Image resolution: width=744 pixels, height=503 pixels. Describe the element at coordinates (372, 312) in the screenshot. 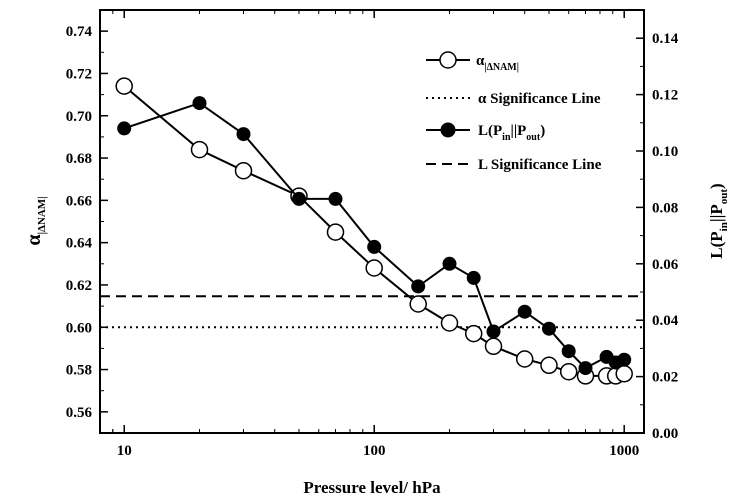

I see `reference-lines` at that location.